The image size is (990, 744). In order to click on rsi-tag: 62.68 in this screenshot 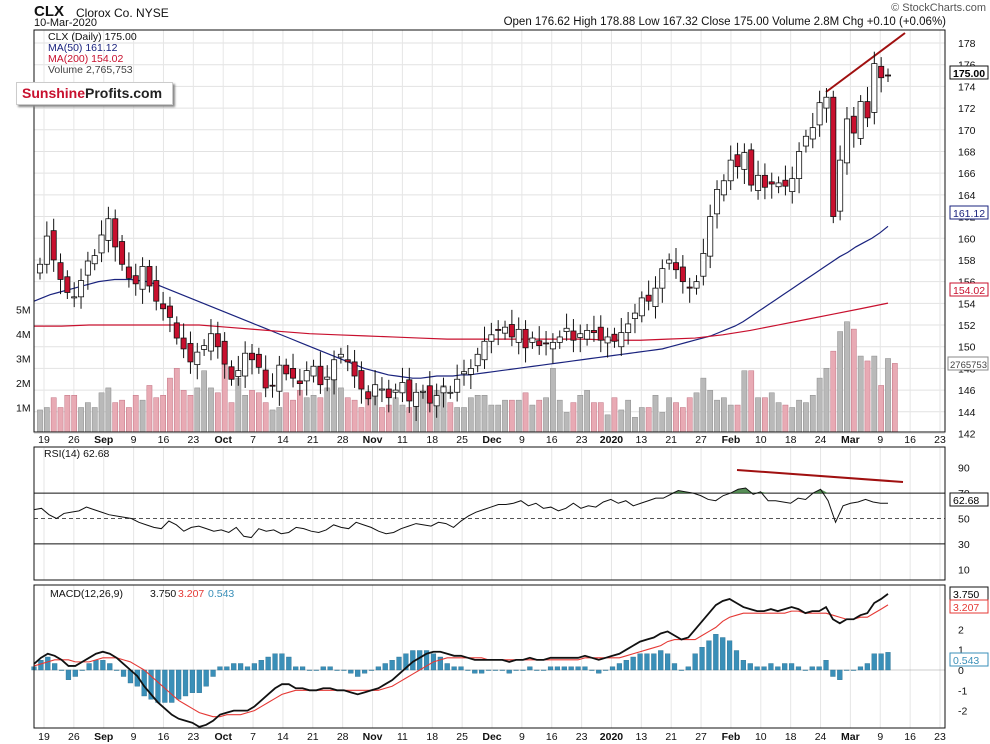, I will do `click(966, 501)`.